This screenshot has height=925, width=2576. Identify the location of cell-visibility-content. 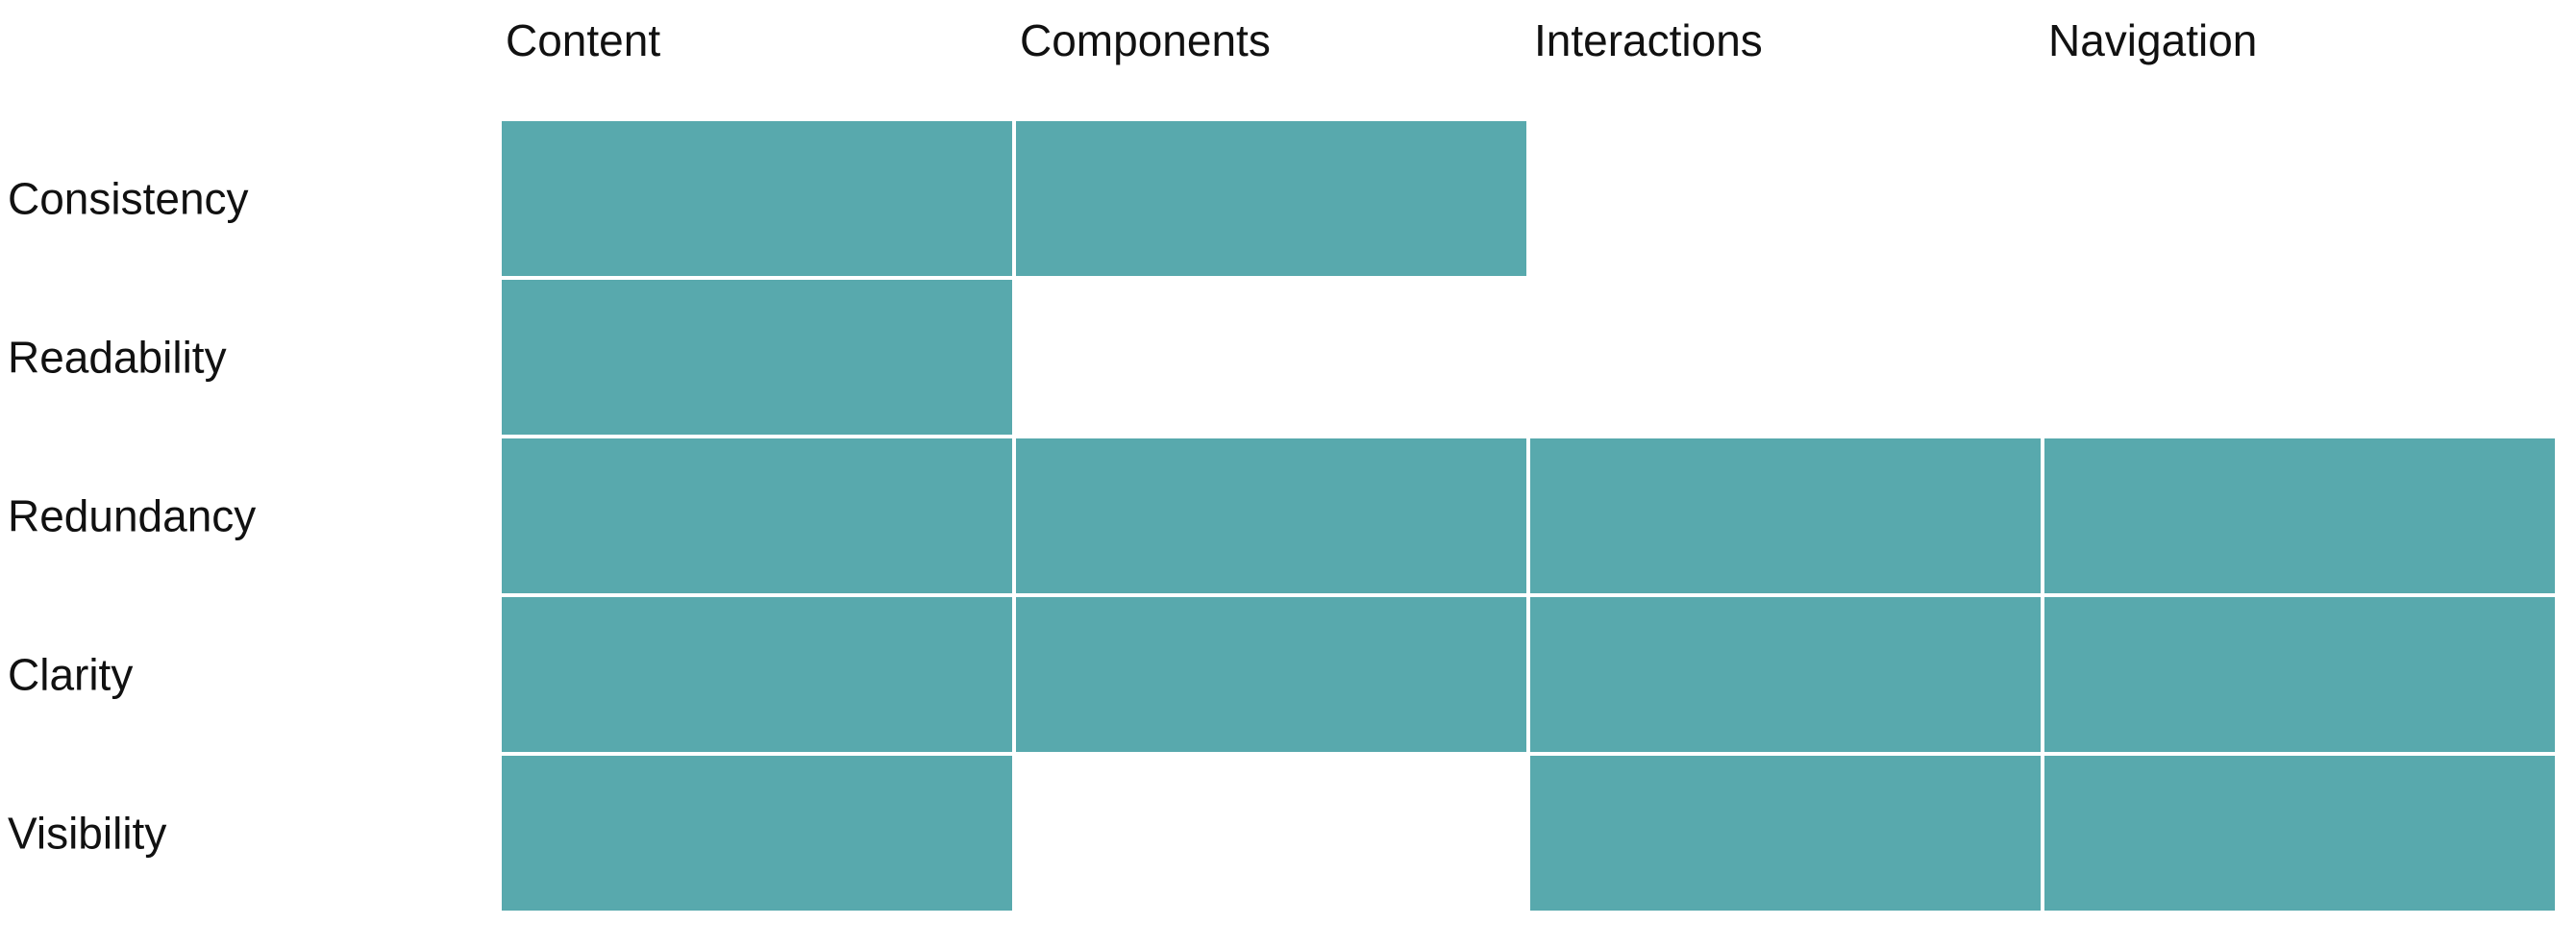
(757, 833).